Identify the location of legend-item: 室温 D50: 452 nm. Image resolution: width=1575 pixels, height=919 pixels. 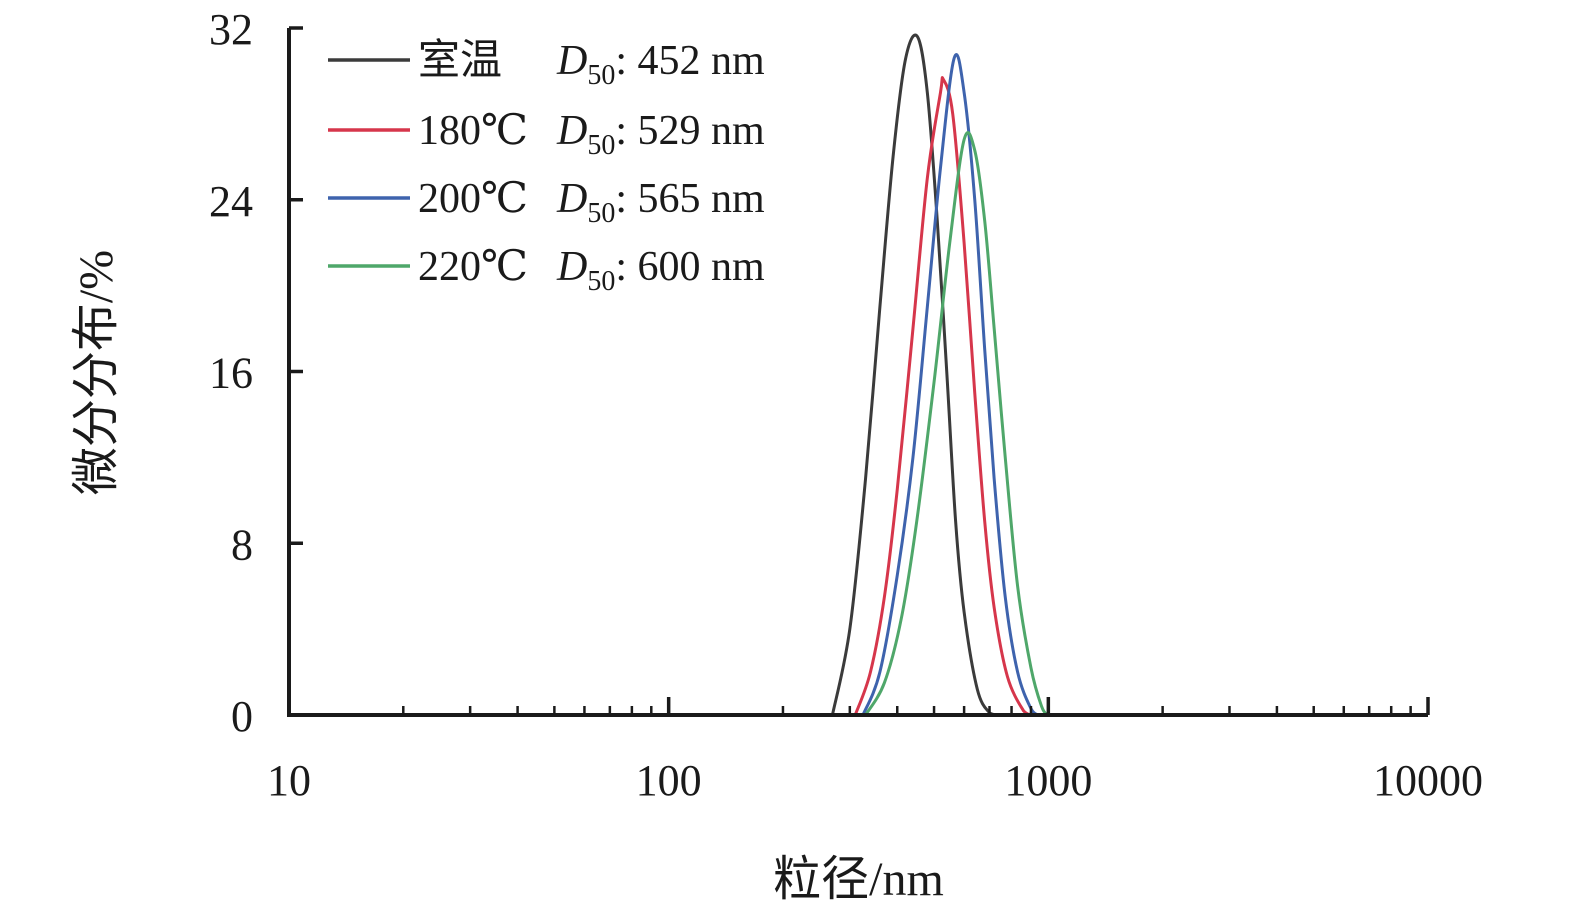
(546, 64).